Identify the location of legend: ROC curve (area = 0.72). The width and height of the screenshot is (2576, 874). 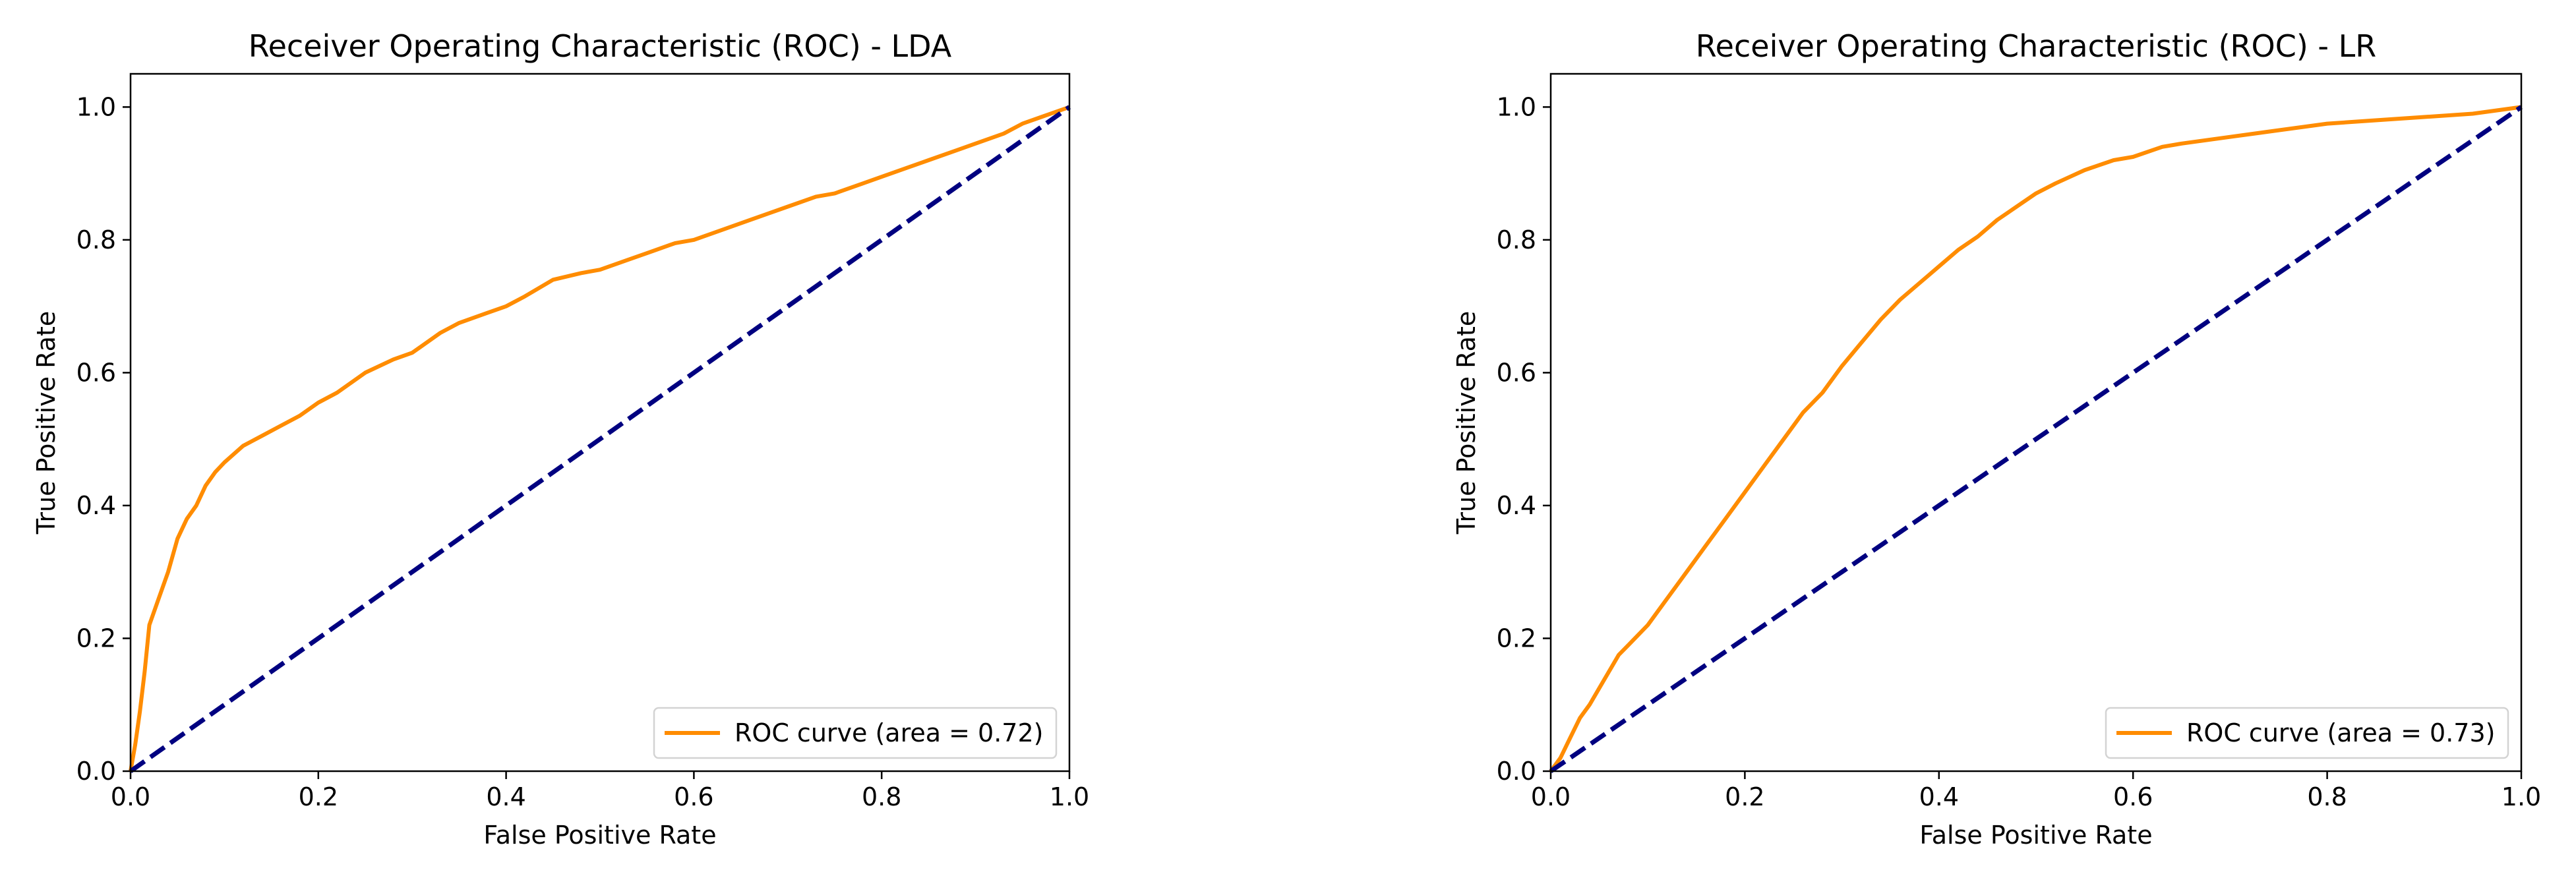
(855, 733).